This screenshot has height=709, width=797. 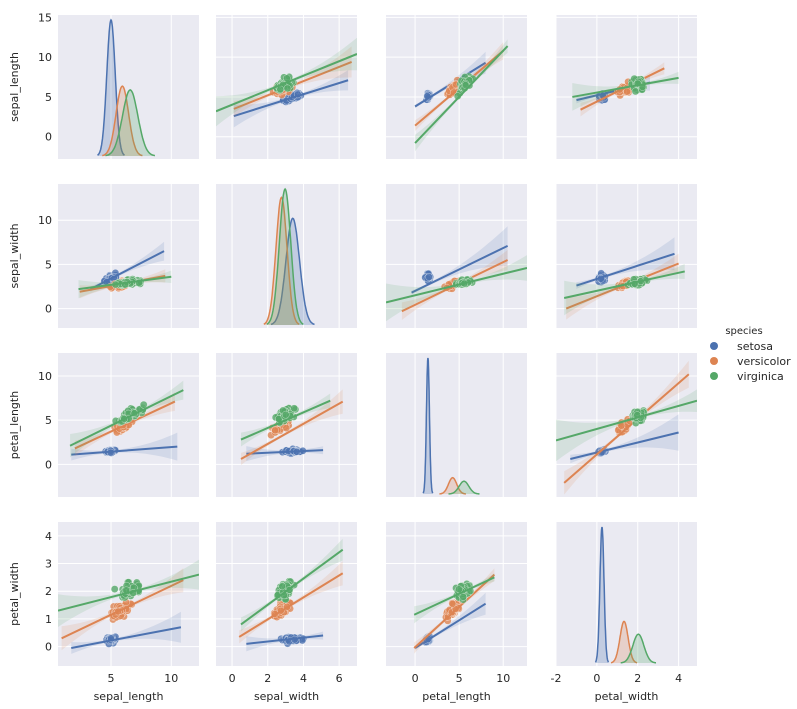 I want to click on x-axis-title: petal_length, so click(x=456, y=696).